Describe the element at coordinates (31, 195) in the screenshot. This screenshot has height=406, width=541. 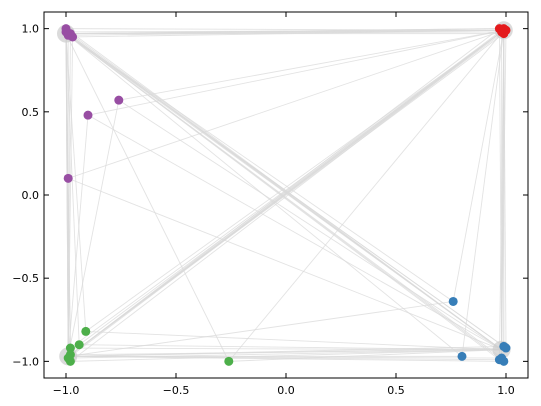
I see `y-tick-label: 0.0` at that location.